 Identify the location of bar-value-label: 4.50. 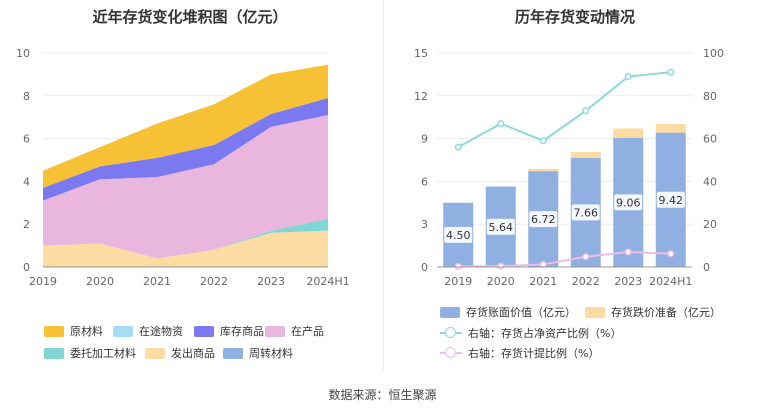
(458, 235).